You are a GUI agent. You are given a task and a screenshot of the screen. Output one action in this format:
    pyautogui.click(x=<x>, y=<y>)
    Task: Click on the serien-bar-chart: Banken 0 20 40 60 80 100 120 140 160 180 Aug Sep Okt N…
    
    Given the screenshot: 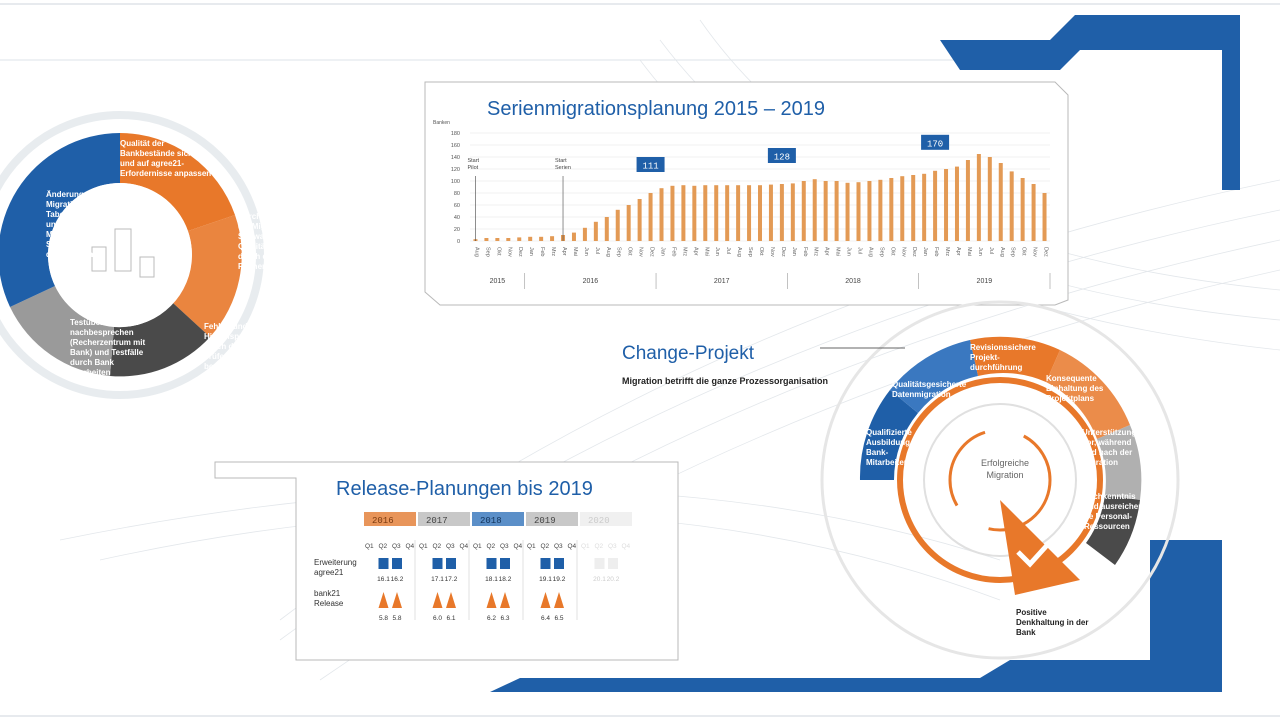 What is the action you would take?
    pyautogui.click(x=742, y=204)
    